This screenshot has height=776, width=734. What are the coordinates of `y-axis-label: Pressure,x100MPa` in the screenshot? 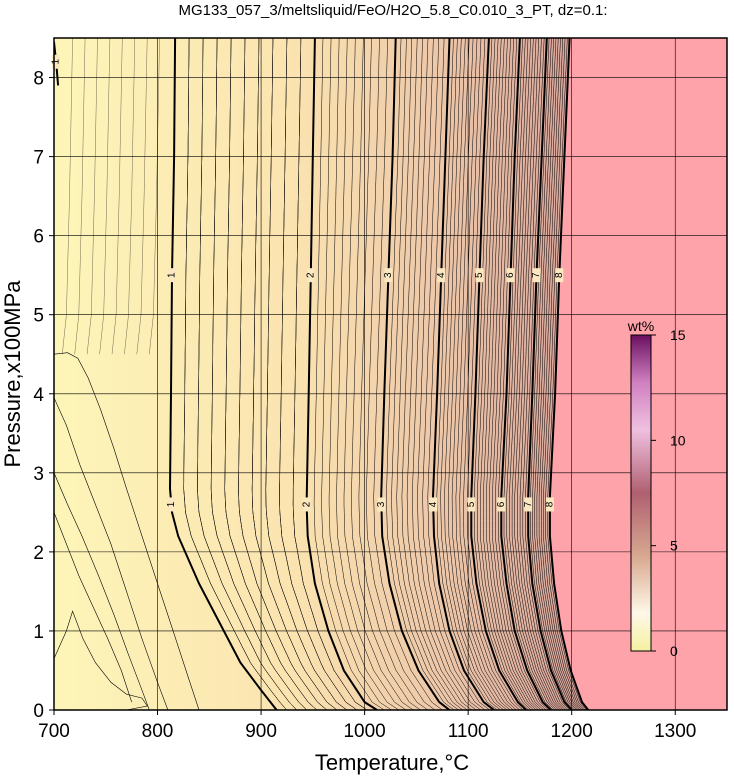 It's located at (12, 374).